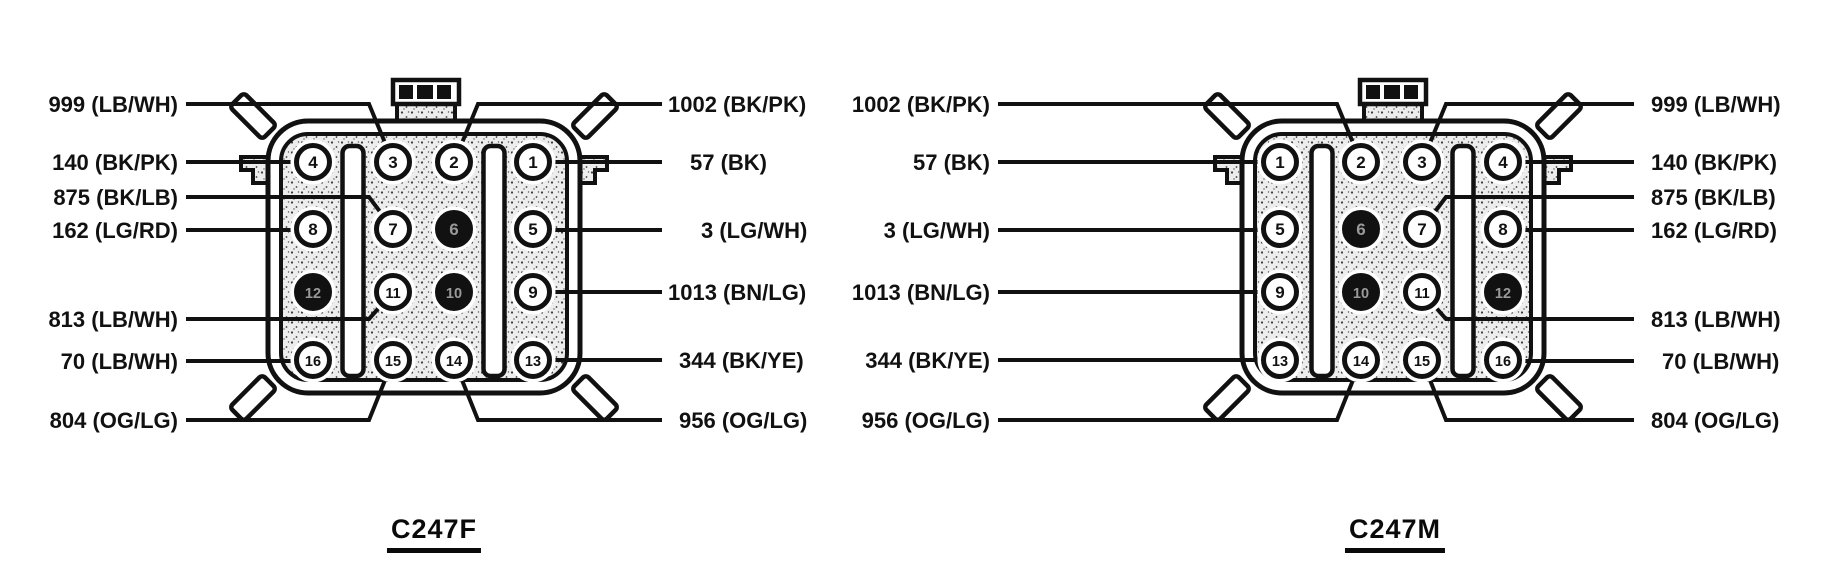  I want to click on pin-2: 2, so click(454, 162).